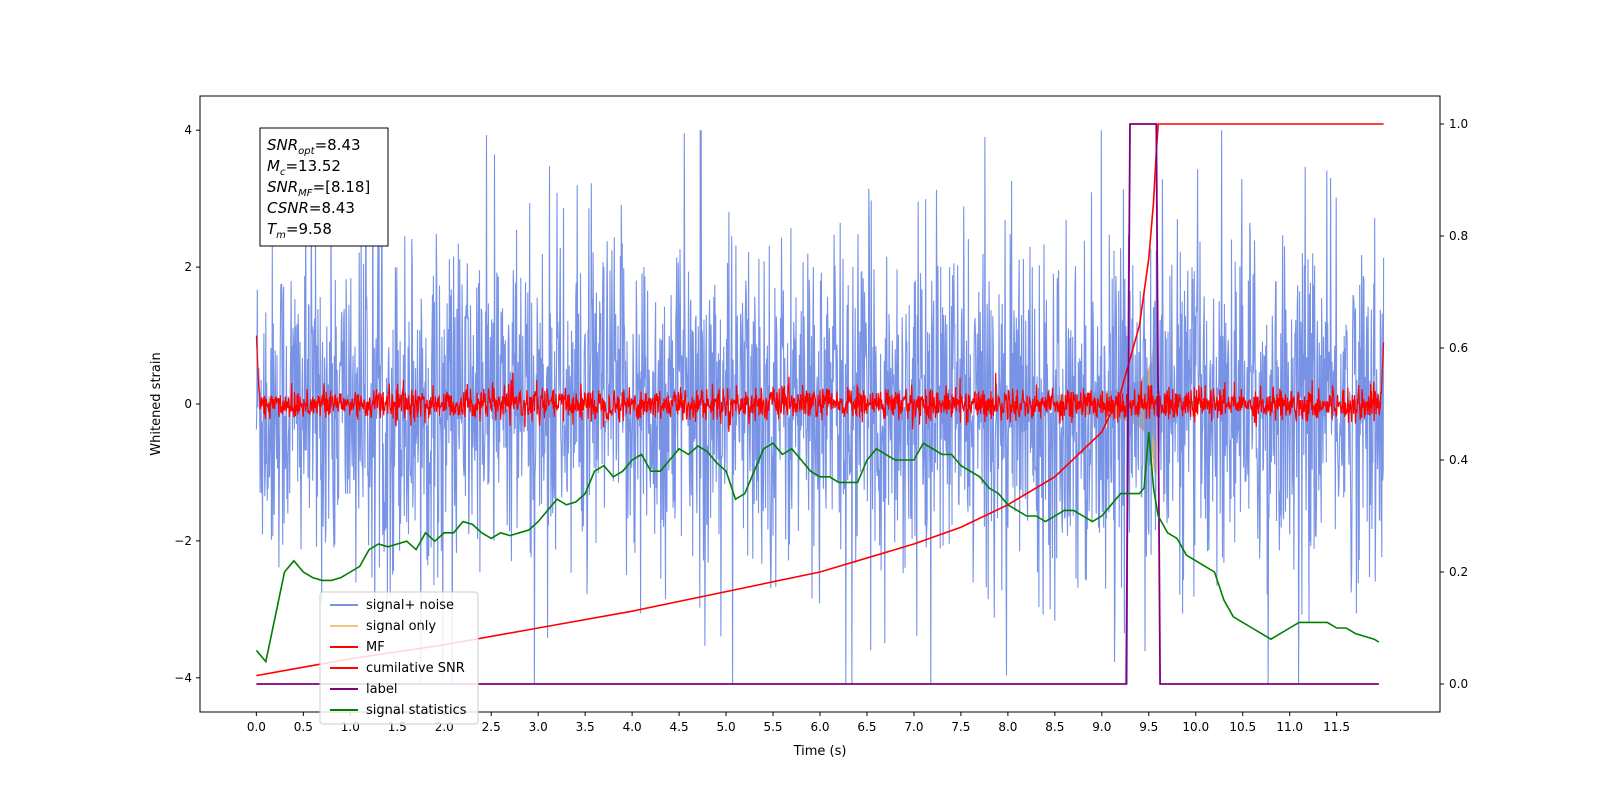 The image size is (1600, 800). Describe the element at coordinates (866, 727) in the screenshot. I see `x-tick-label: 6.5` at that location.